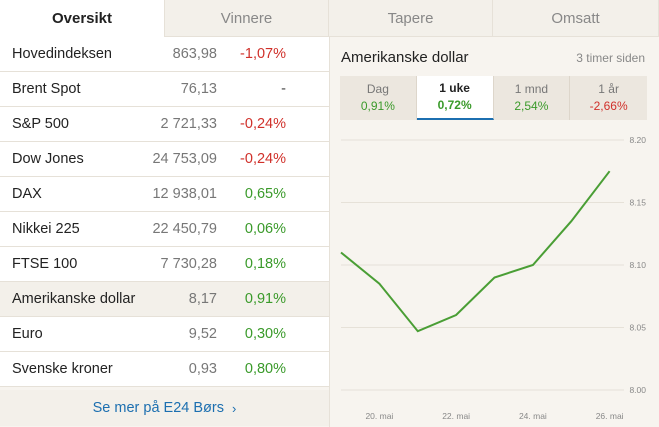 Image resolution: width=659 pixels, height=427 pixels. Describe the element at coordinates (188, 124) in the screenshot. I see `market-value: 2 721,33` at that location.